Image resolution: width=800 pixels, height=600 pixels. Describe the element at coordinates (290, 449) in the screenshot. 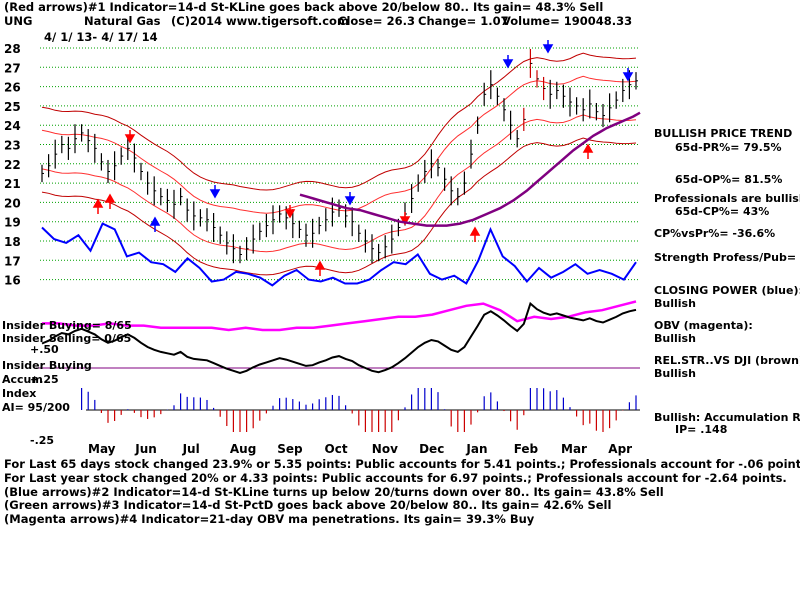

I see `month-label: Sep` at that location.